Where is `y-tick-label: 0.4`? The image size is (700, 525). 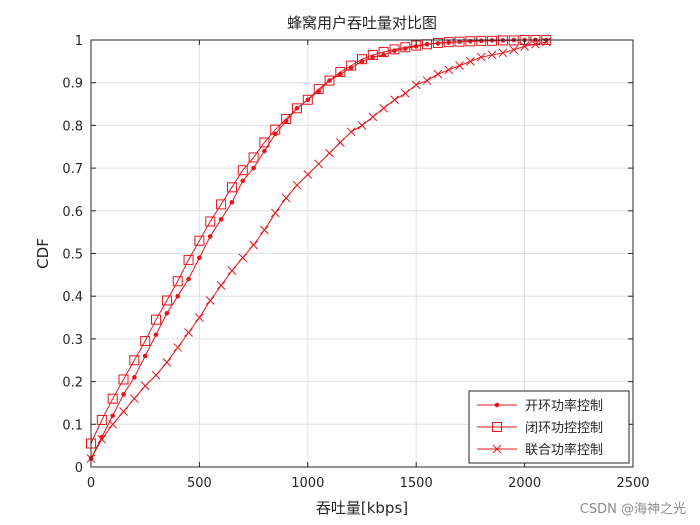 y-tick-label: 0.4 is located at coordinates (72, 297).